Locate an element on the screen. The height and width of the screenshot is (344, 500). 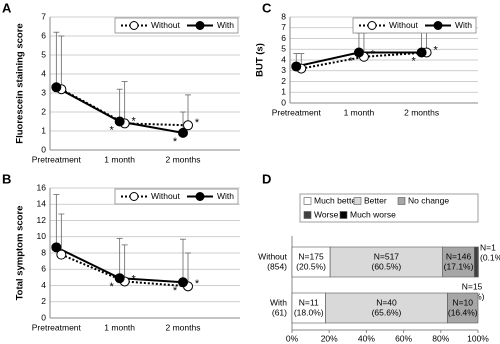
x-tick-label: 0% is located at coordinates (292, 338).